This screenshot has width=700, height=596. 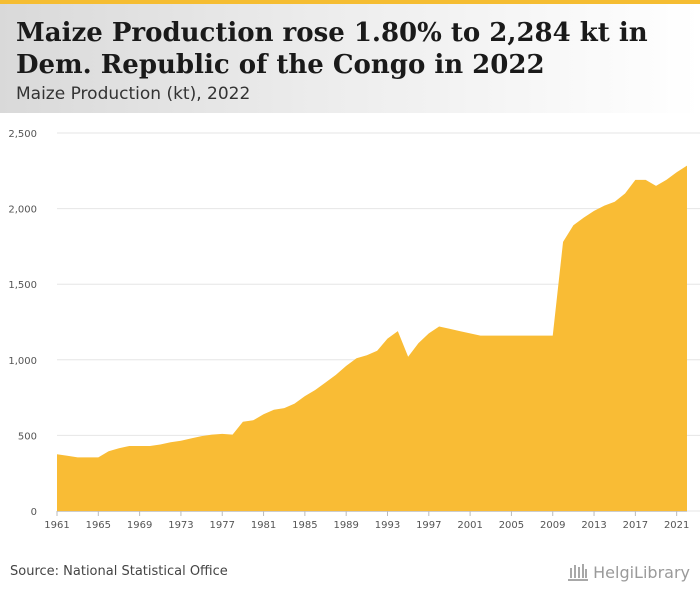 I want to click on brand-logo: HelgiLibrary, so click(x=628, y=572).